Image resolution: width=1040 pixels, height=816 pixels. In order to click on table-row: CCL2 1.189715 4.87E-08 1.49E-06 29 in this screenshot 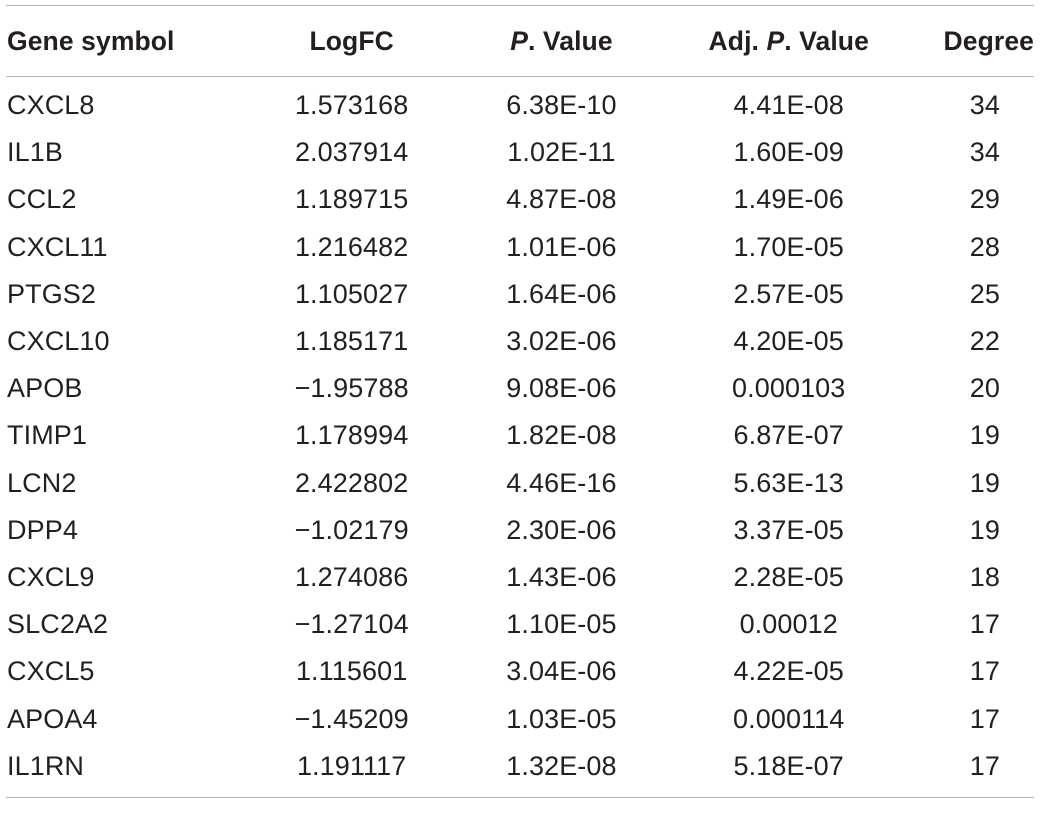, I will do `click(520, 199)`.